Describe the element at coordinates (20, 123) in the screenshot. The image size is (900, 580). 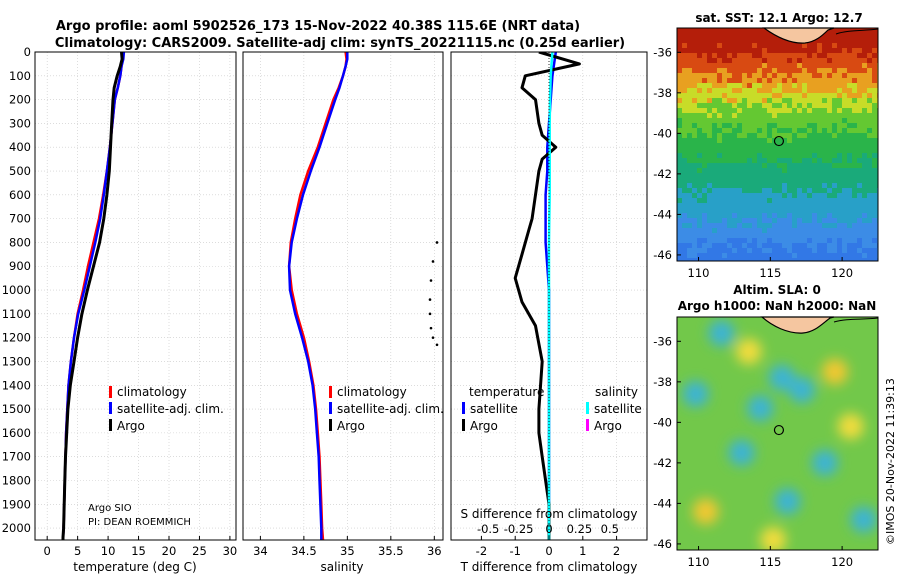
I see `depth-tick-label: 300` at that location.